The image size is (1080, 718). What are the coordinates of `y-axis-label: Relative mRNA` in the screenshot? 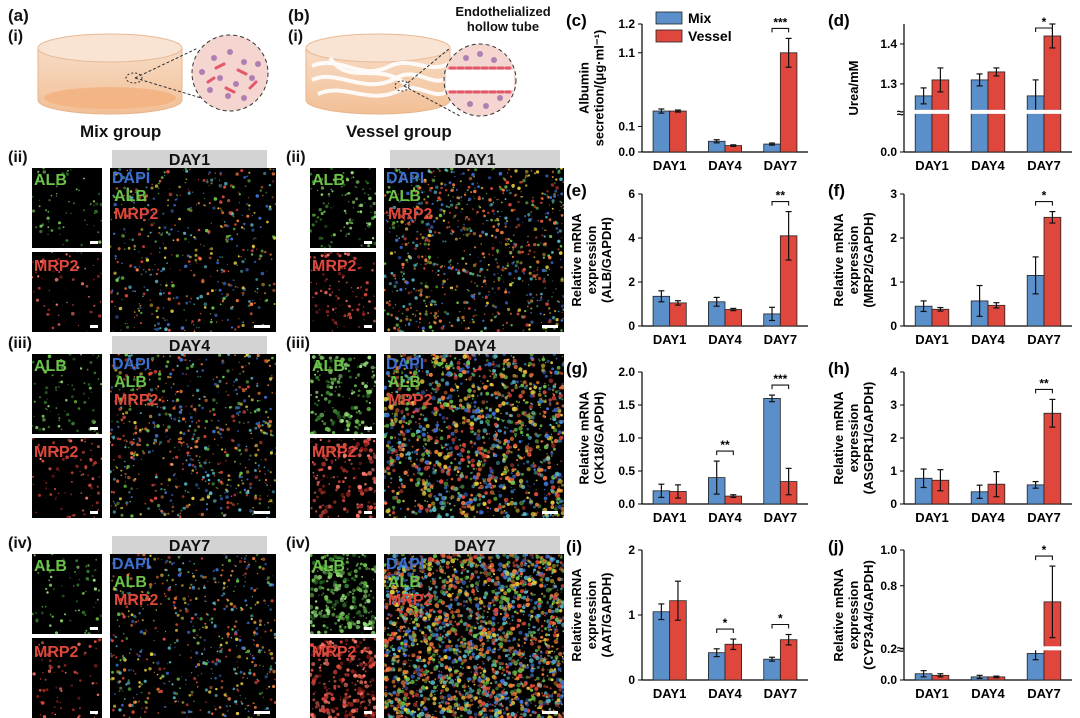 It's located at (576, 615).